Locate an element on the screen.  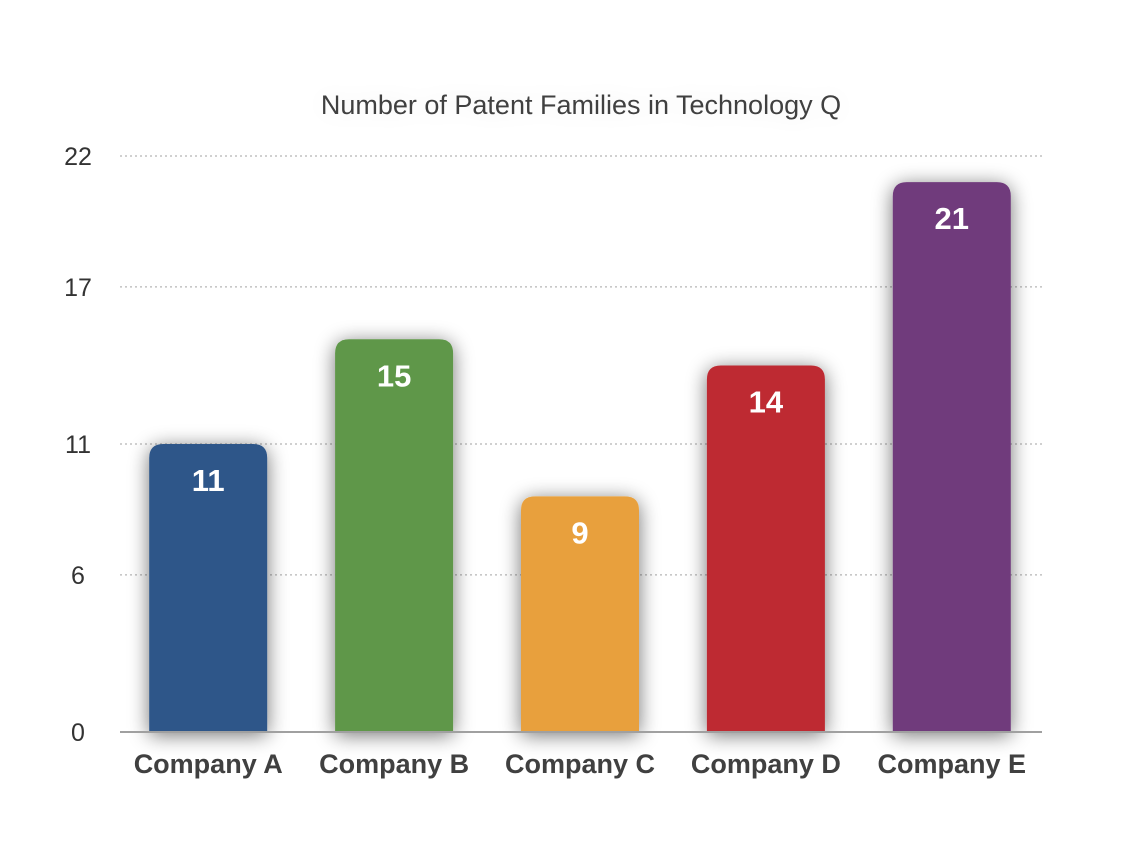
x-tick-label: Company B is located at coordinates (394, 764).